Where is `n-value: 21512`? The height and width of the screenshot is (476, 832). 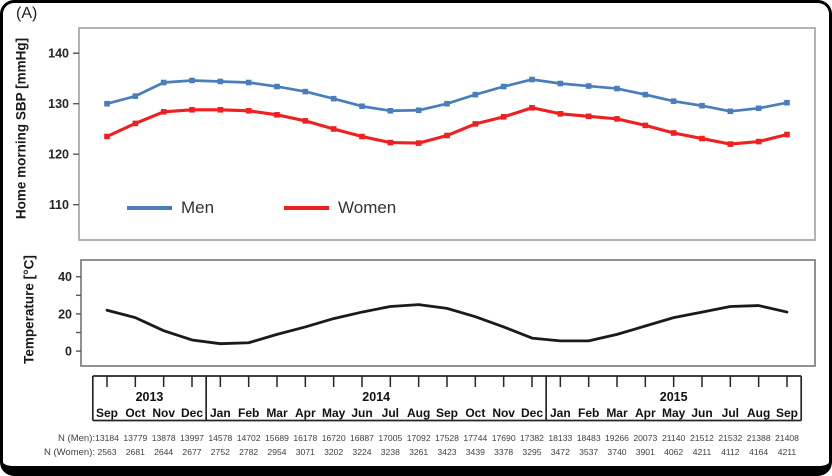
n-value: 21512 is located at coordinates (702, 438).